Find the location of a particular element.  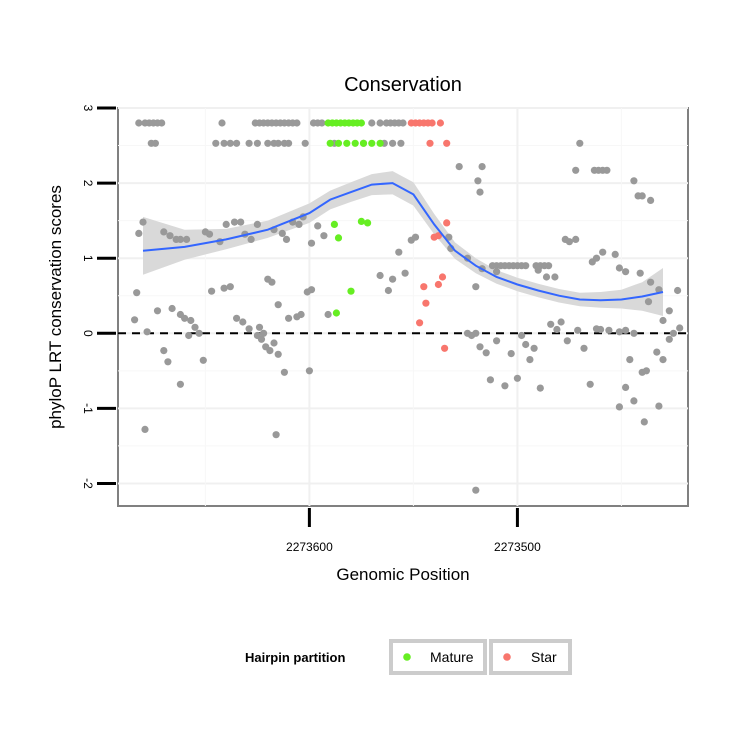

x-tick-label: 2273500 is located at coordinates (517, 547).